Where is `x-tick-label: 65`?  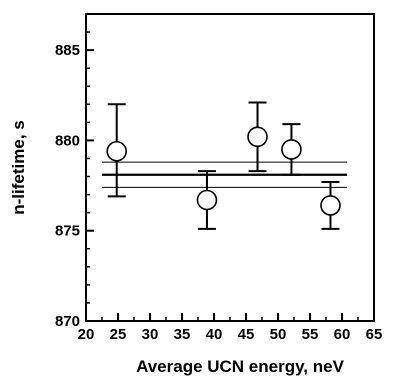 x-tick-label: 65 is located at coordinates (374, 334).